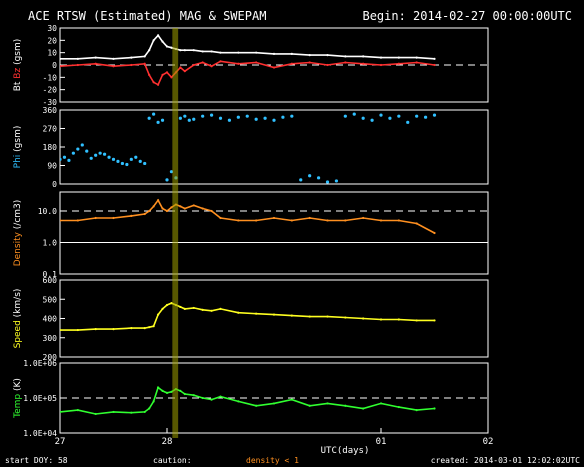 This screenshot has width=584, height=467. What do you see at coordinates (167, 442) in the screenshot?
I see `x-tick-label: 28` at bounding box center [167, 442].